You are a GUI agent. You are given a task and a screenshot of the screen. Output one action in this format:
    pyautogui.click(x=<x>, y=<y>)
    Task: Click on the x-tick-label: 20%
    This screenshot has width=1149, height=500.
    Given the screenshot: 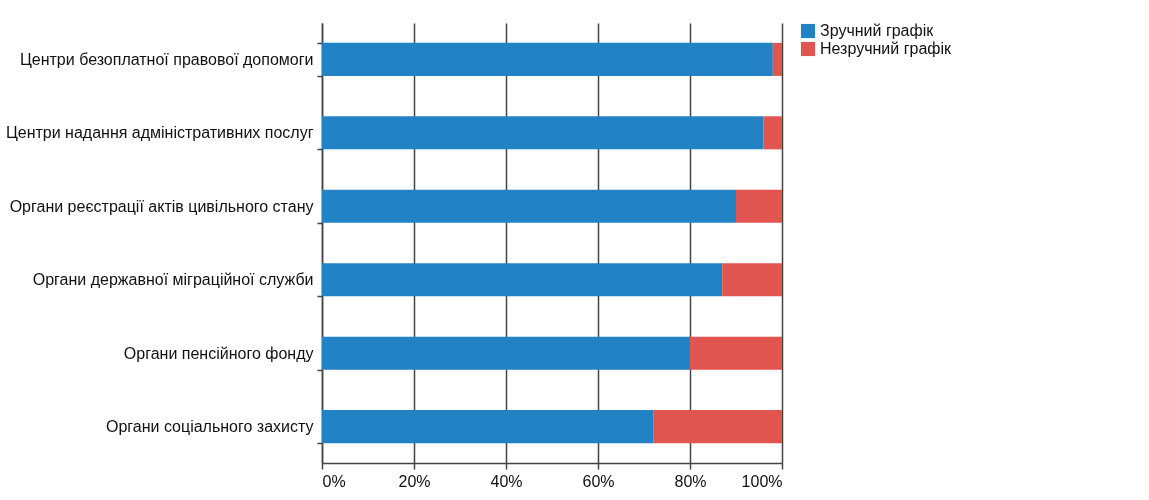 What is the action you would take?
    pyautogui.click(x=414, y=481)
    